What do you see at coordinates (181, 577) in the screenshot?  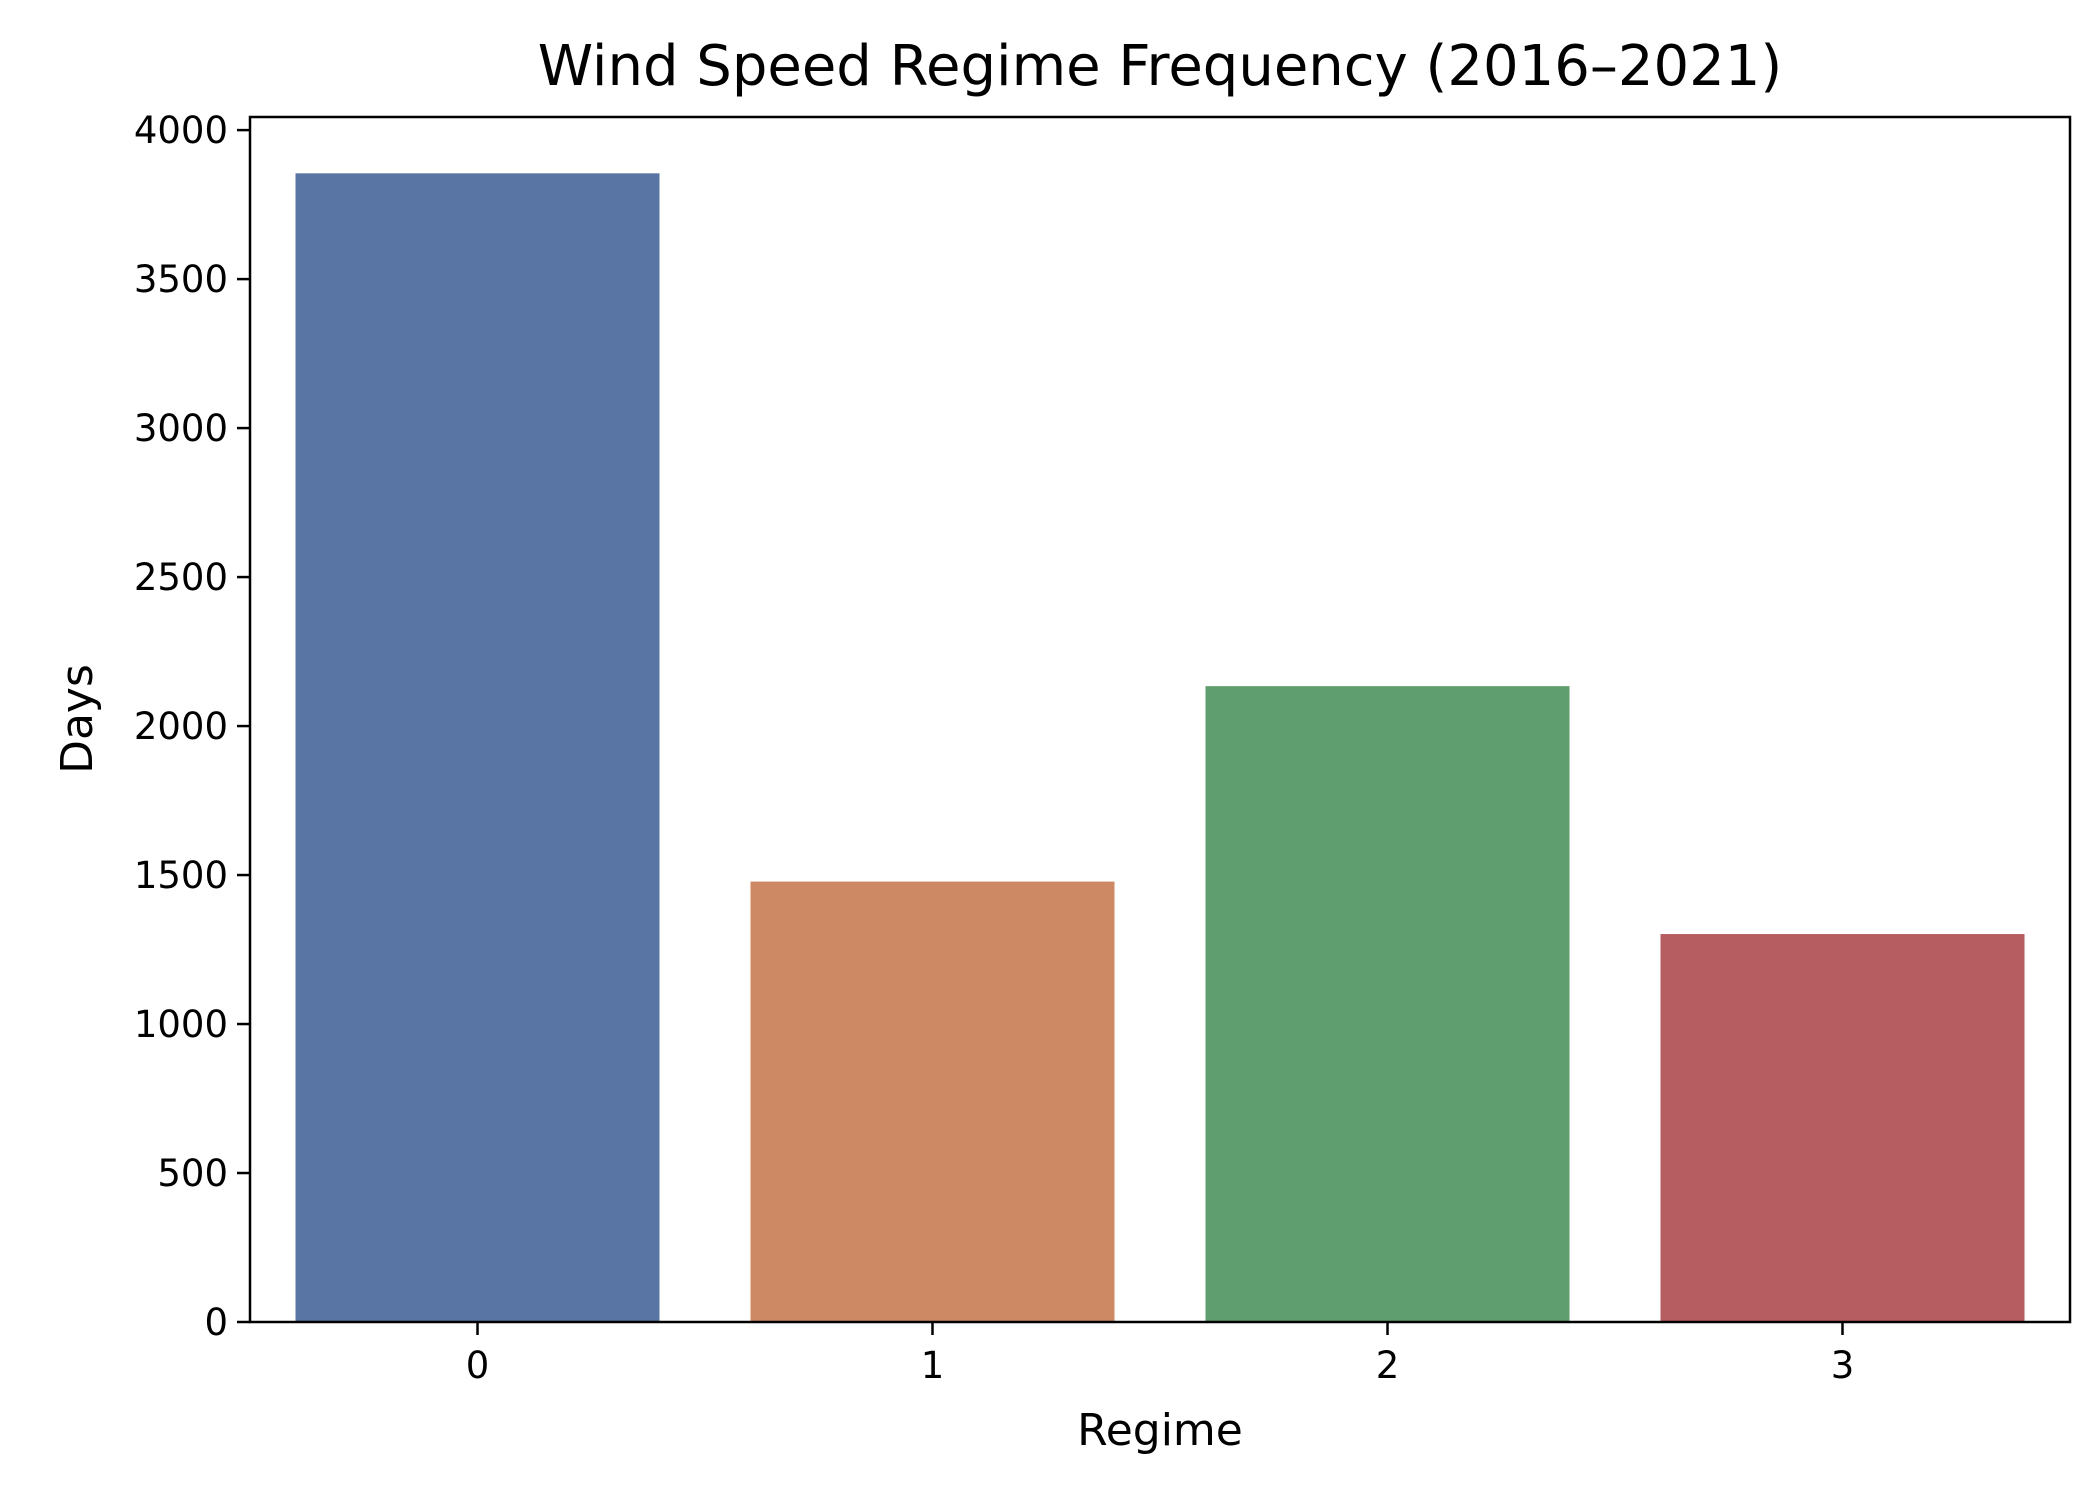 I see `y-tick-label: 2500` at bounding box center [181, 577].